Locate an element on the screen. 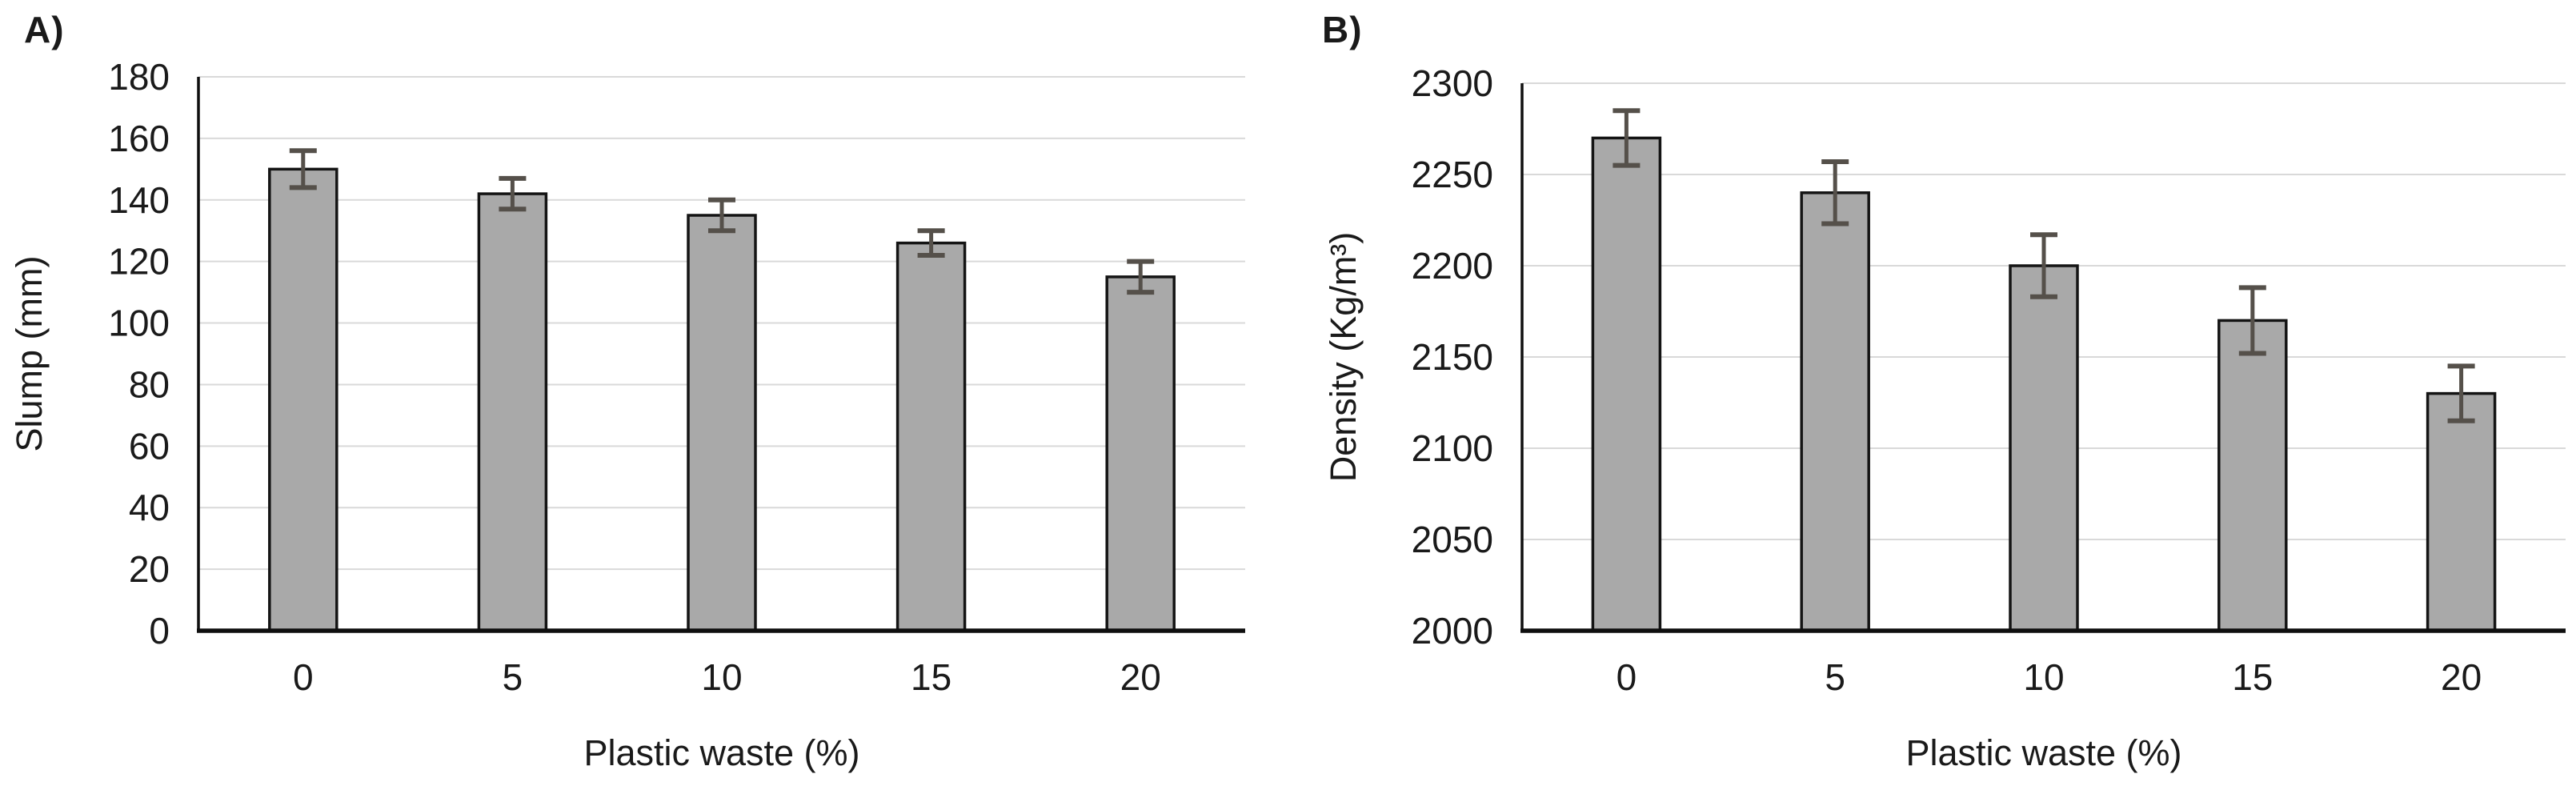  y-tick-label: 80 is located at coordinates (149, 384).